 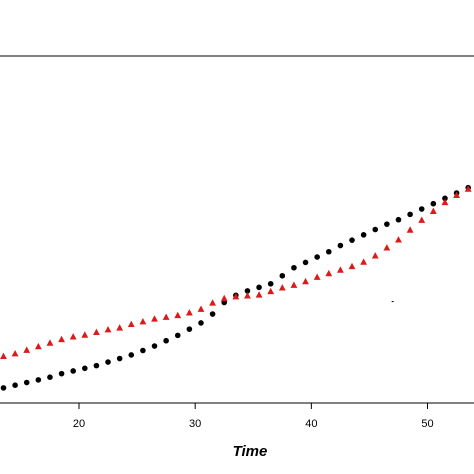 I want to click on x-tick-label: 40, so click(x=311, y=424).